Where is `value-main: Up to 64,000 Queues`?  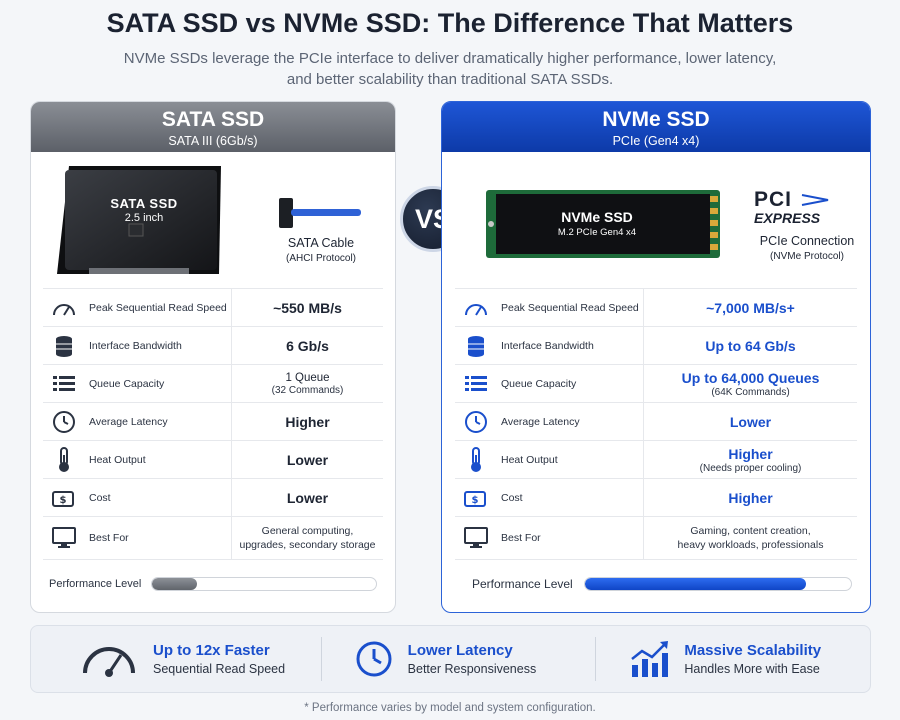 value-main: Up to 64,000 Queues is located at coordinates (750, 377).